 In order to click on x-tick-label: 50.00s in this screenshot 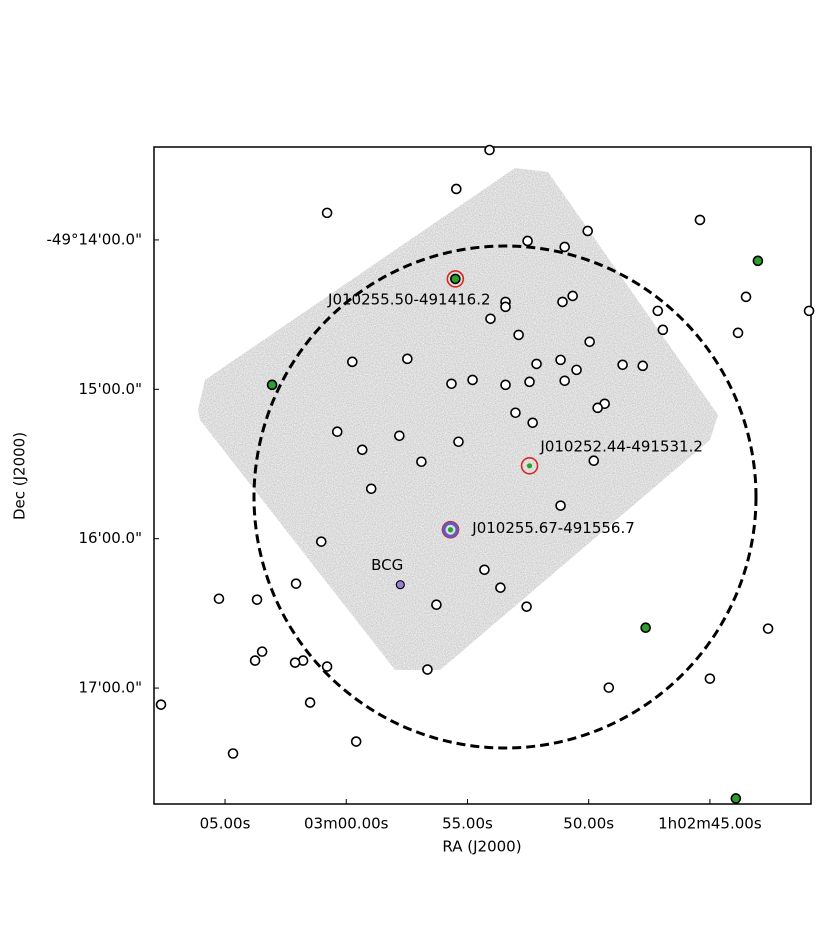, I will do `click(588, 824)`.